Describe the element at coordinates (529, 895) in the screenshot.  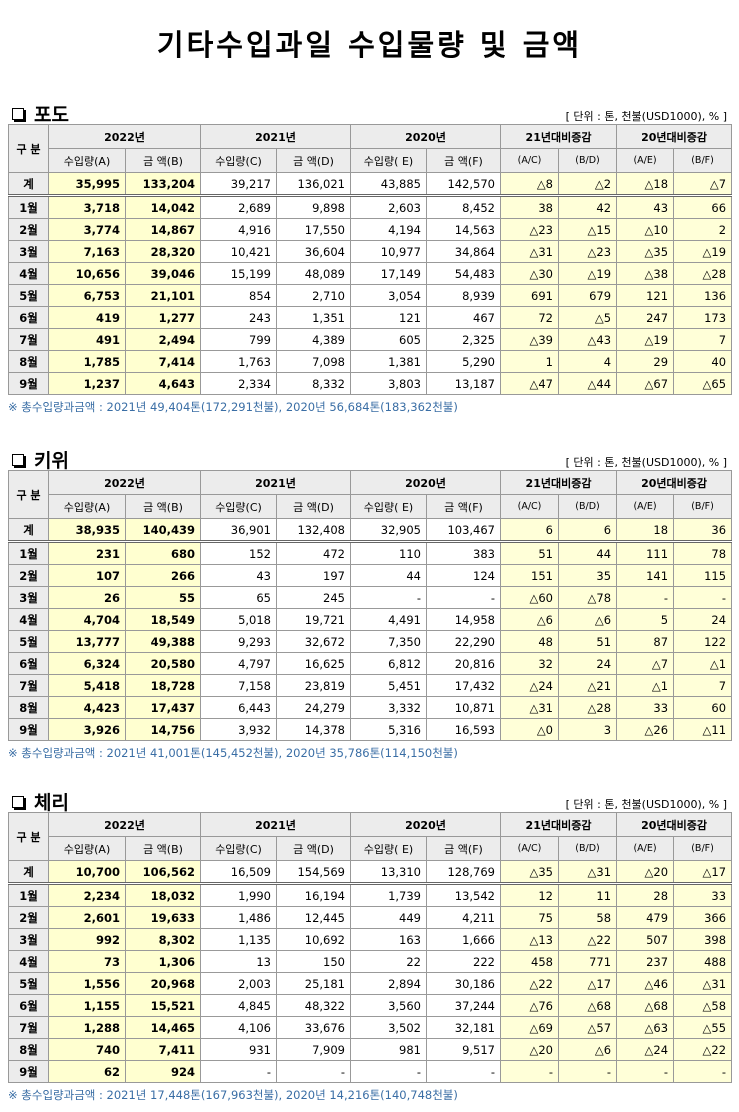
I see `cell: 12` at that location.